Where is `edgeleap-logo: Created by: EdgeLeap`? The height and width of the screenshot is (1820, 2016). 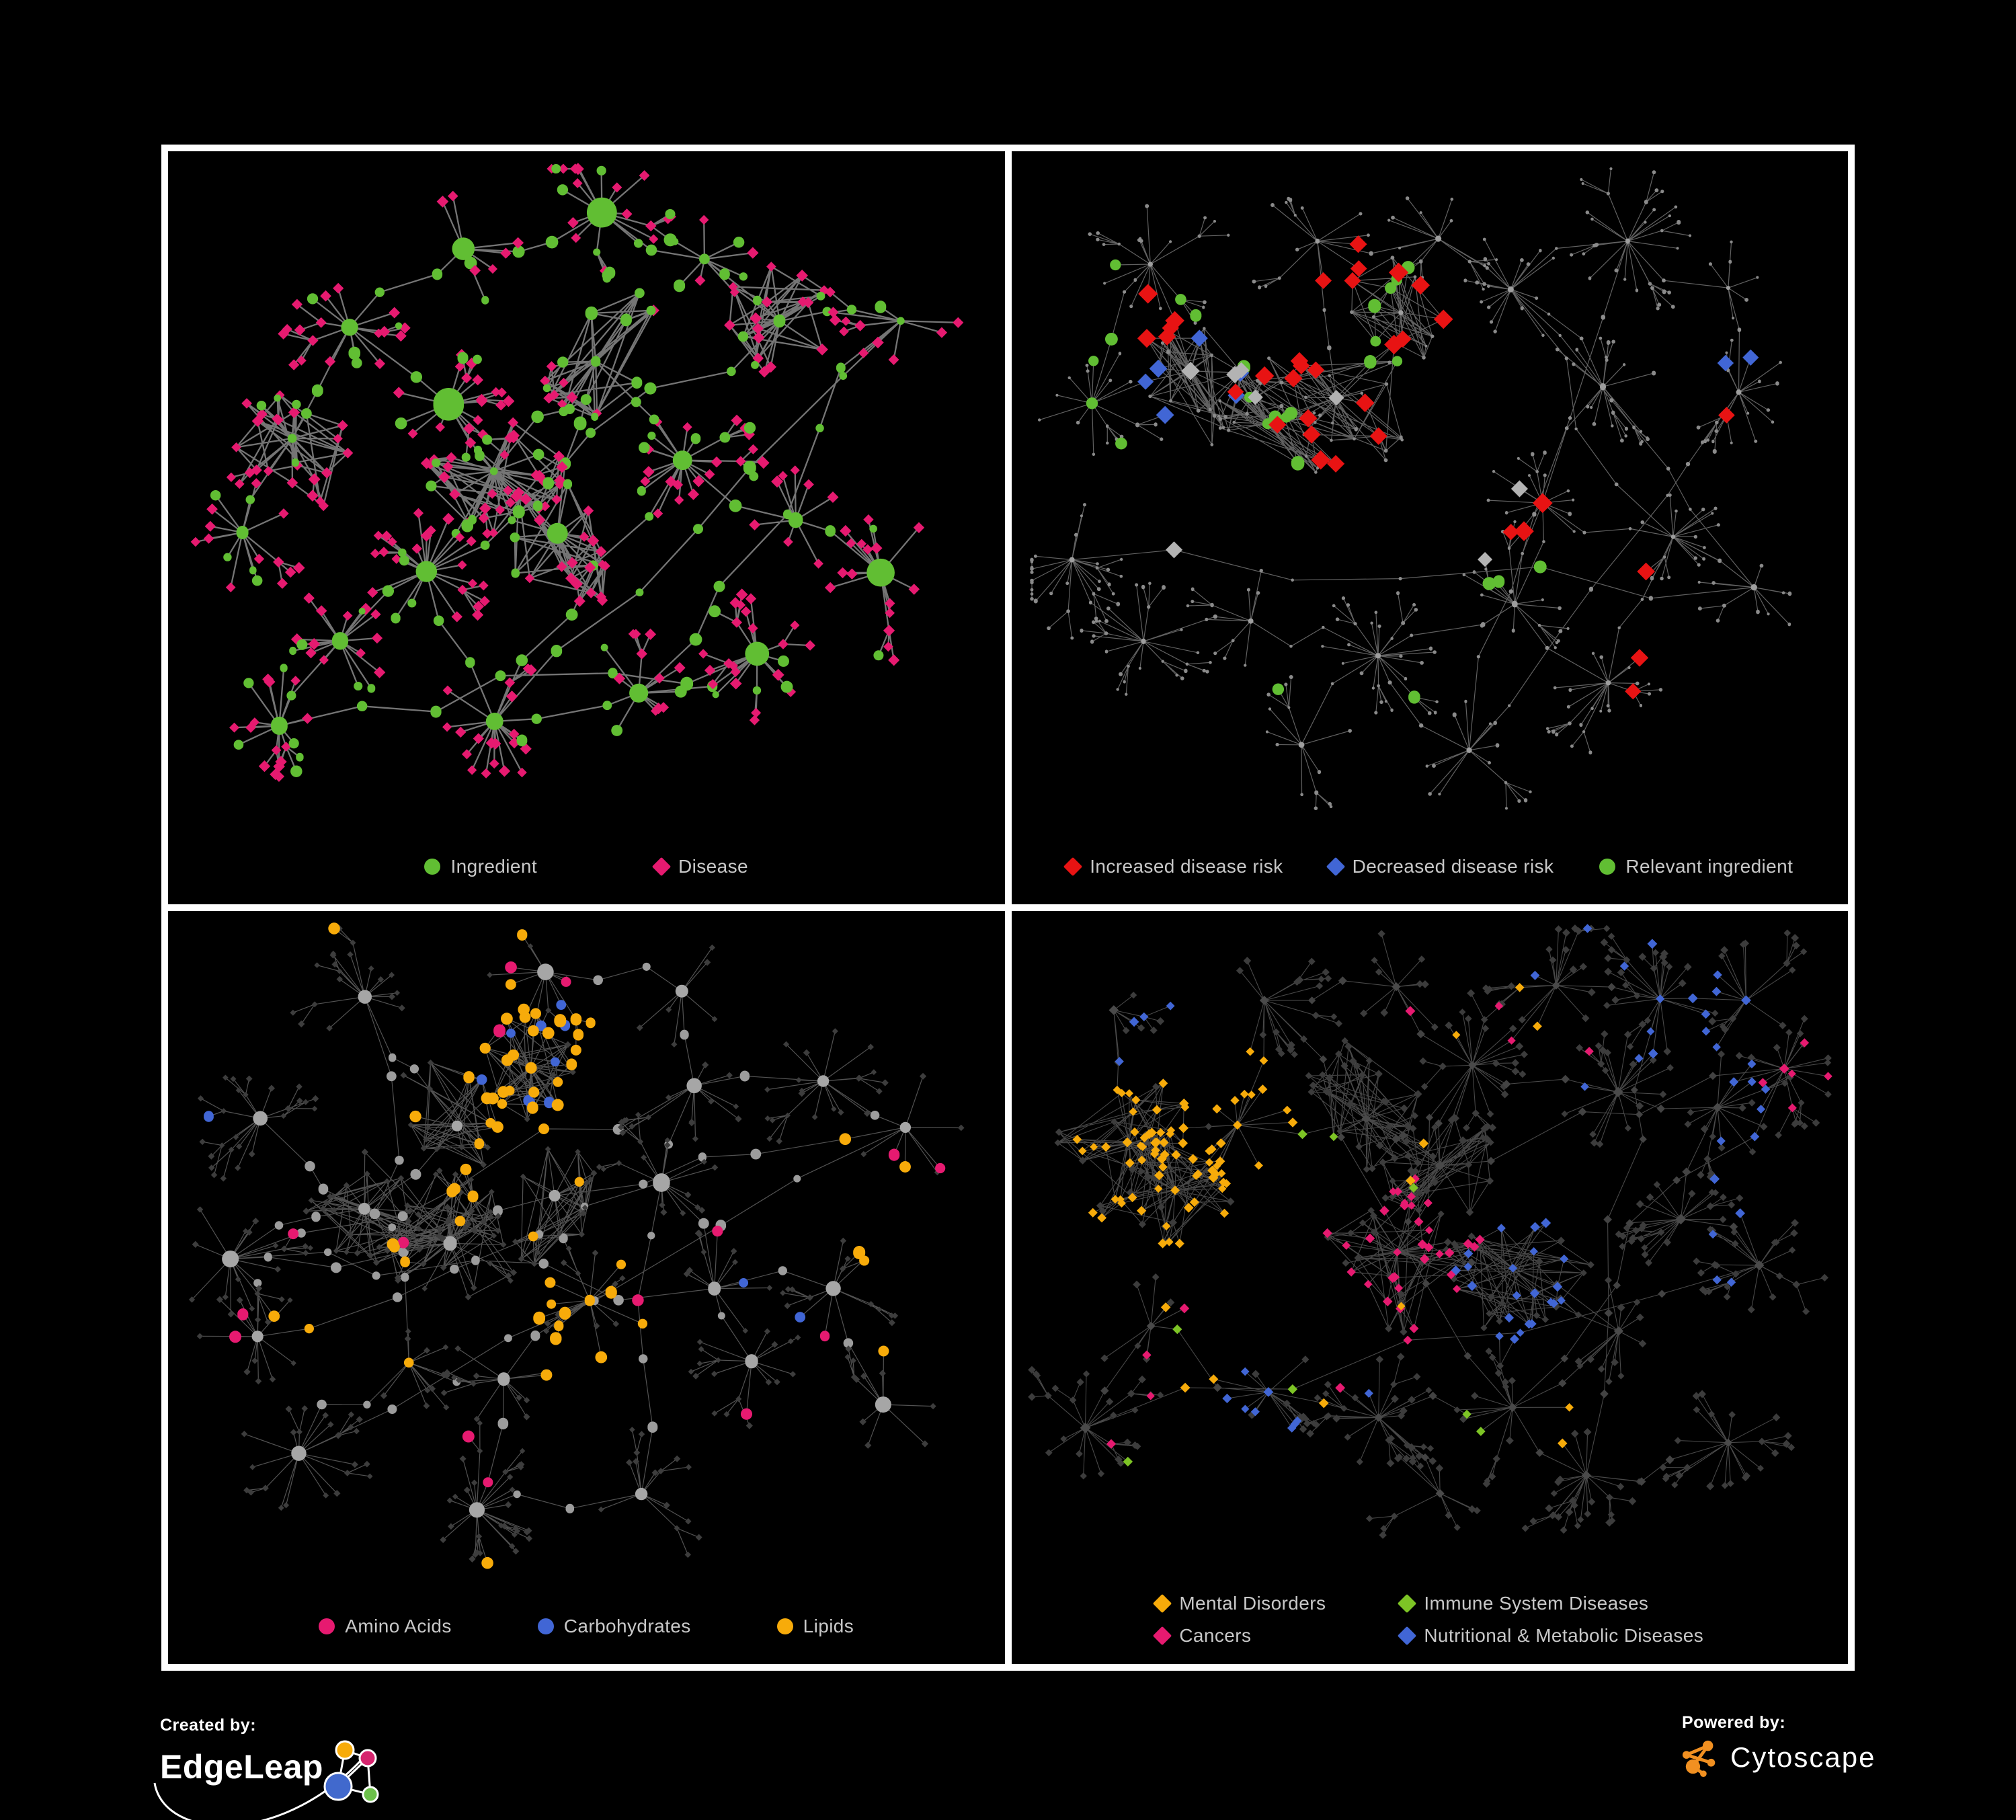 edgeleap-logo: Created by: EdgeLeap is located at coordinates (270, 1768).